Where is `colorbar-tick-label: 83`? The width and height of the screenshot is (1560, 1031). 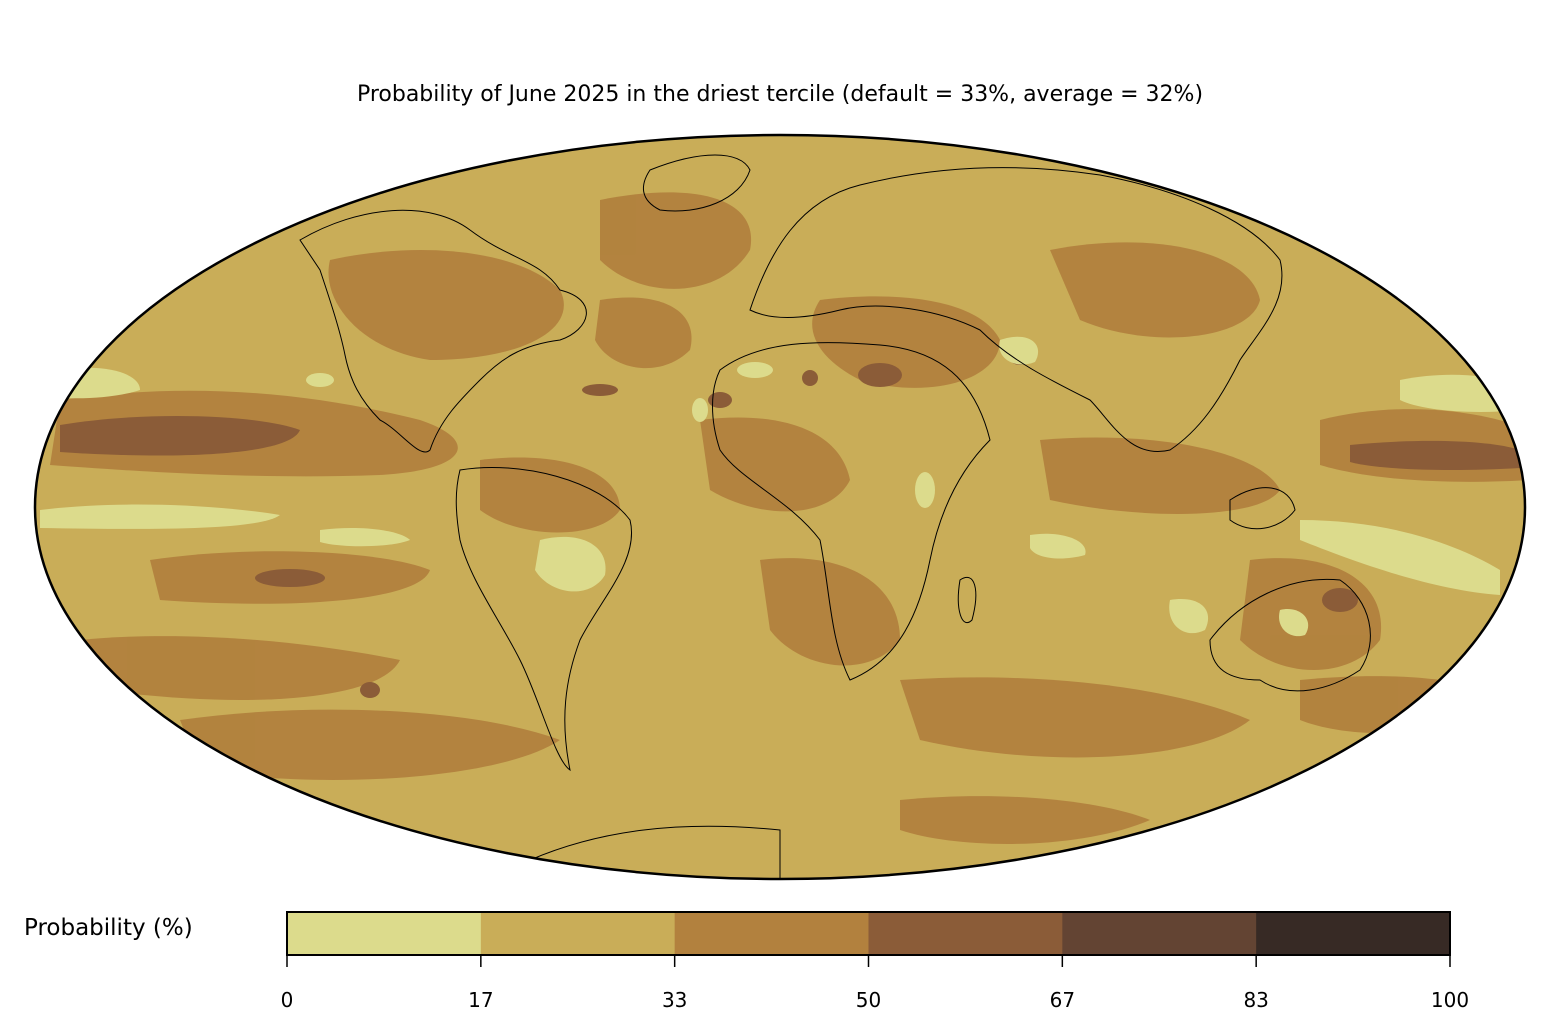 colorbar-tick-label: 83 is located at coordinates (1255, 1000).